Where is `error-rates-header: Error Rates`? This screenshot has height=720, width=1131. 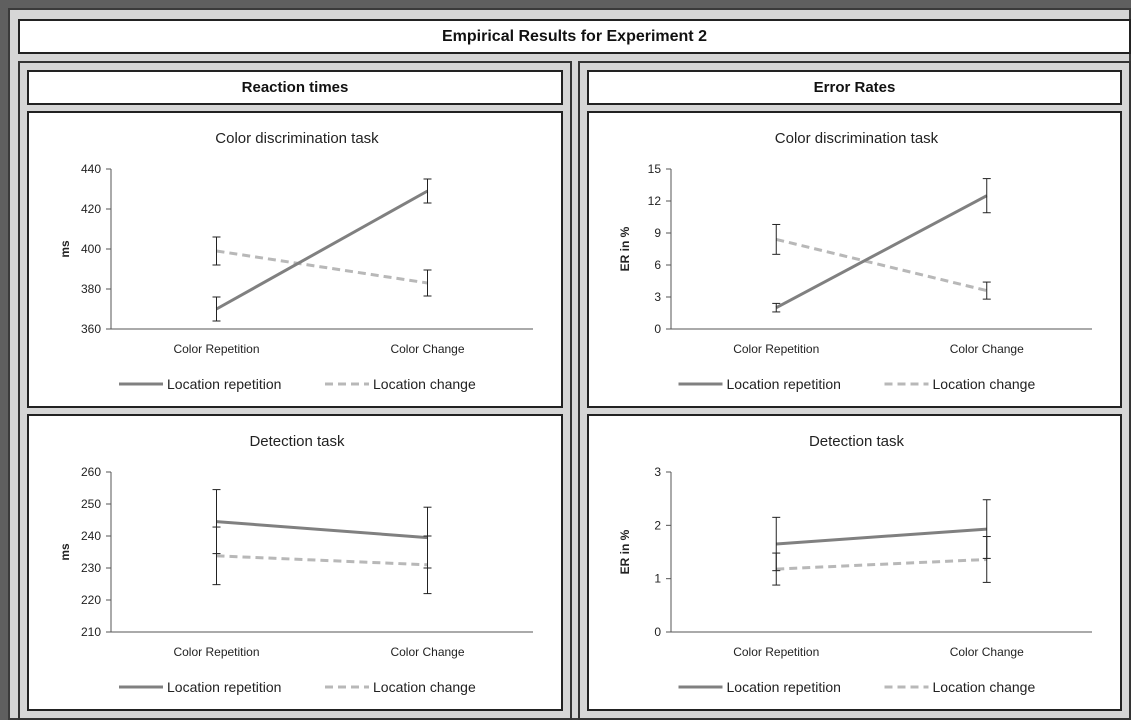 error-rates-header: Error Rates is located at coordinates (854, 87).